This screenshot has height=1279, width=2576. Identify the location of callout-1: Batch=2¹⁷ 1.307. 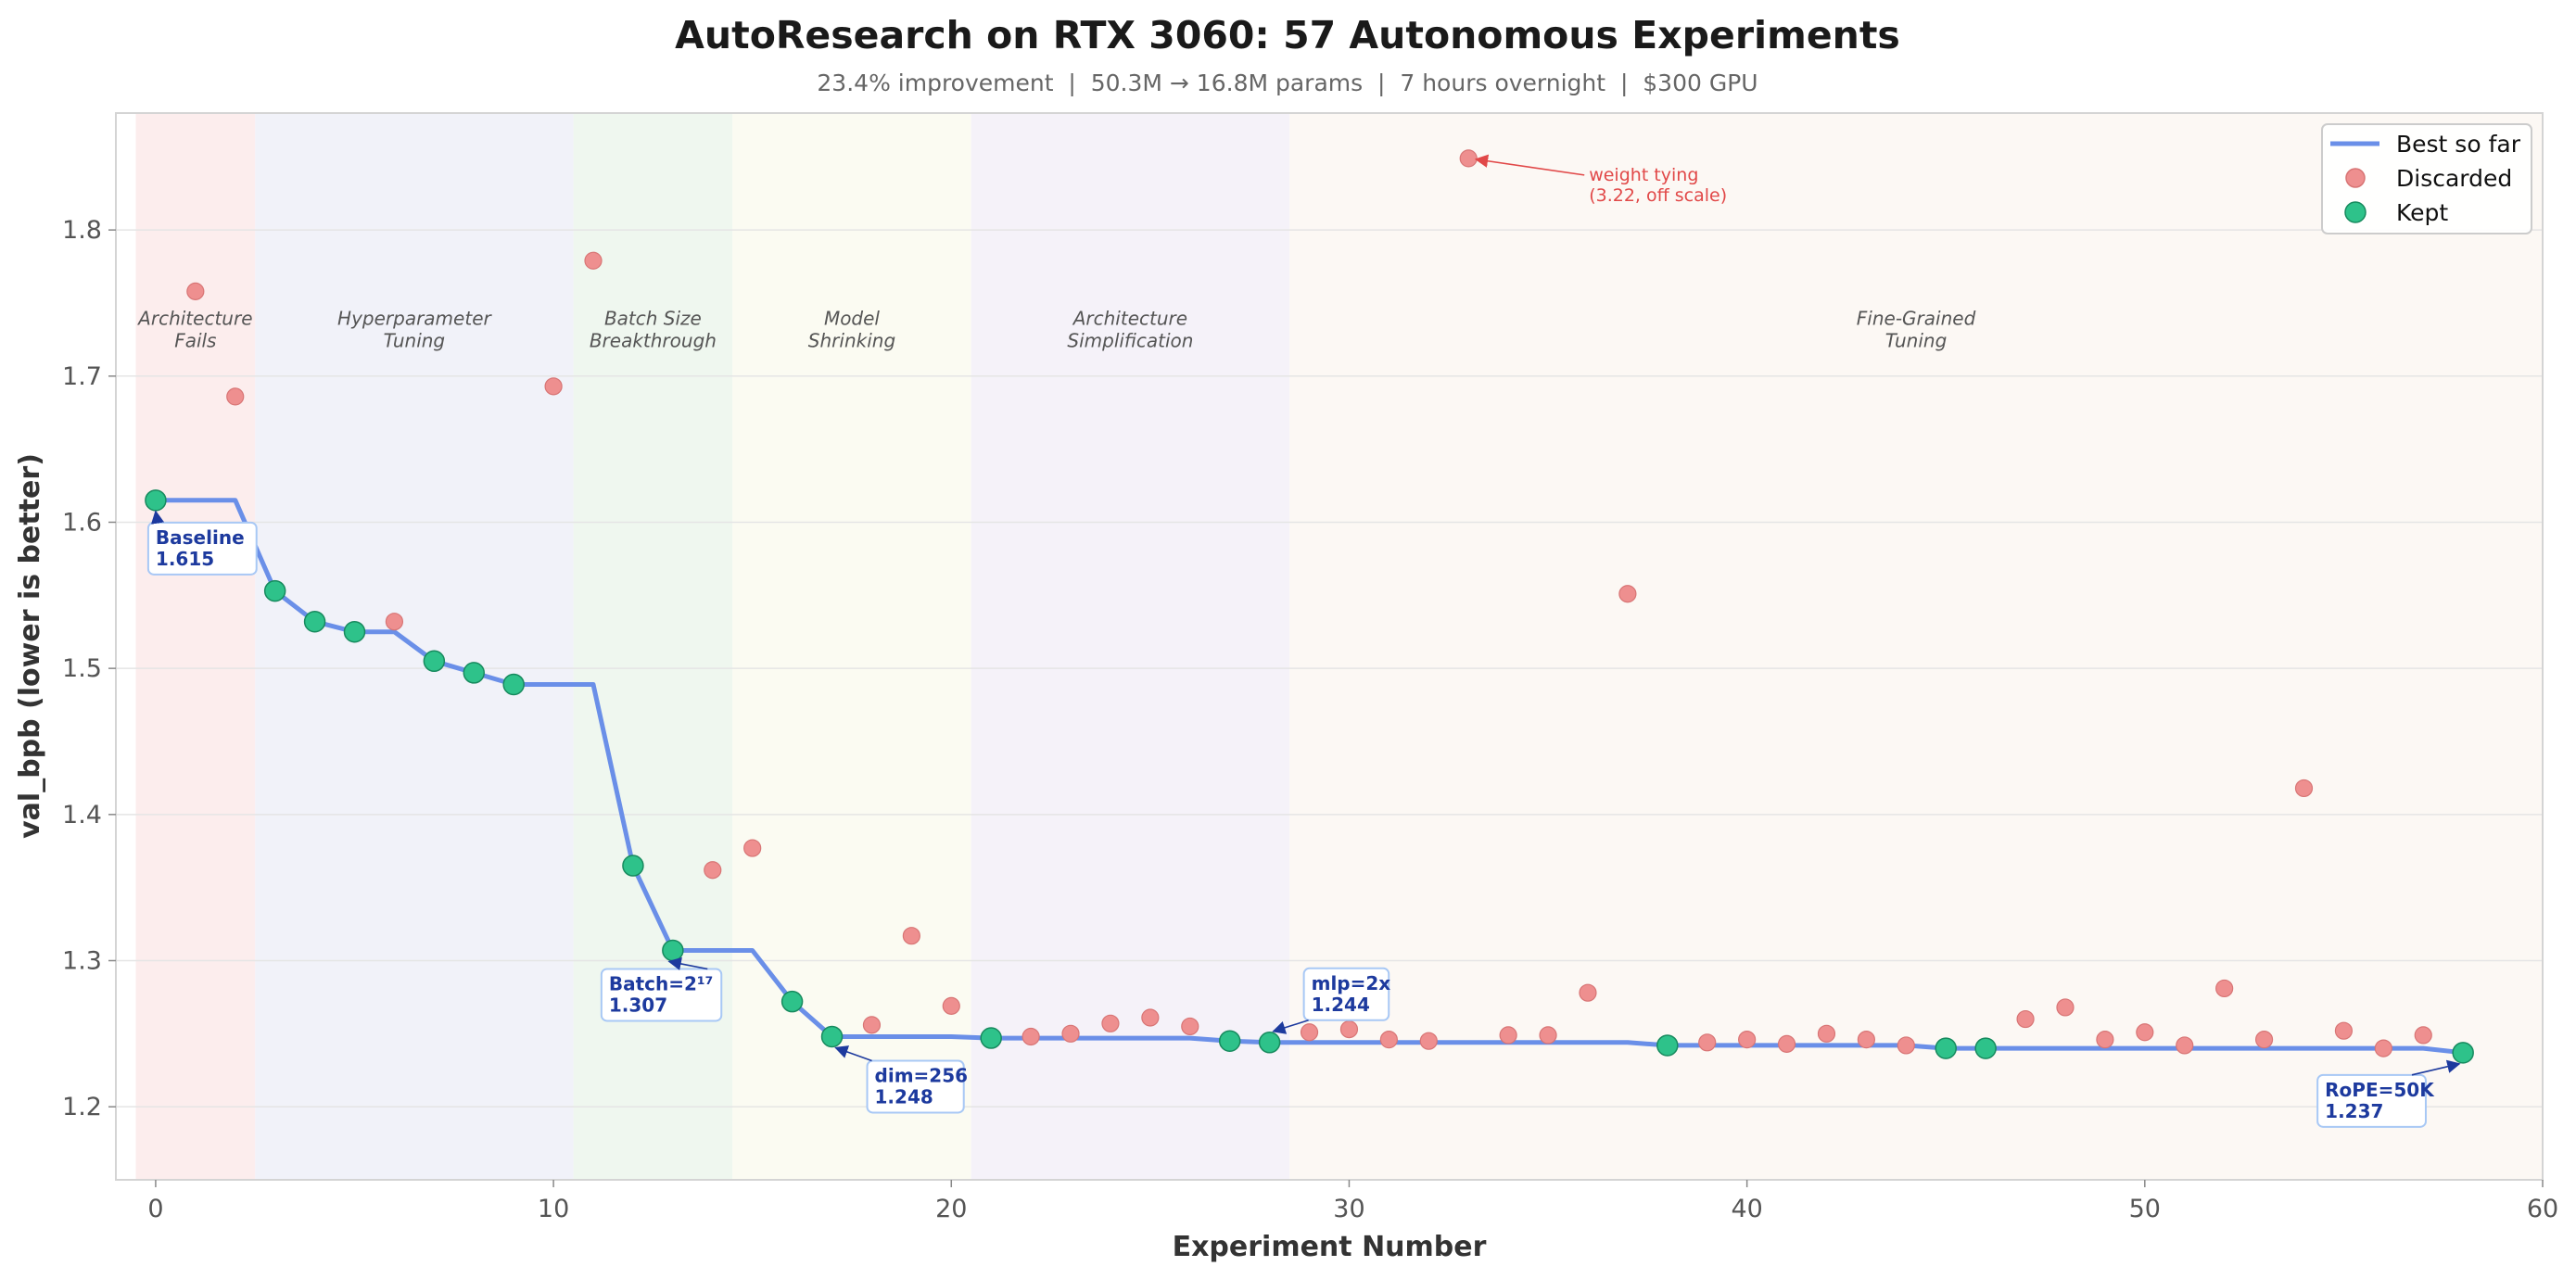
(661, 989).